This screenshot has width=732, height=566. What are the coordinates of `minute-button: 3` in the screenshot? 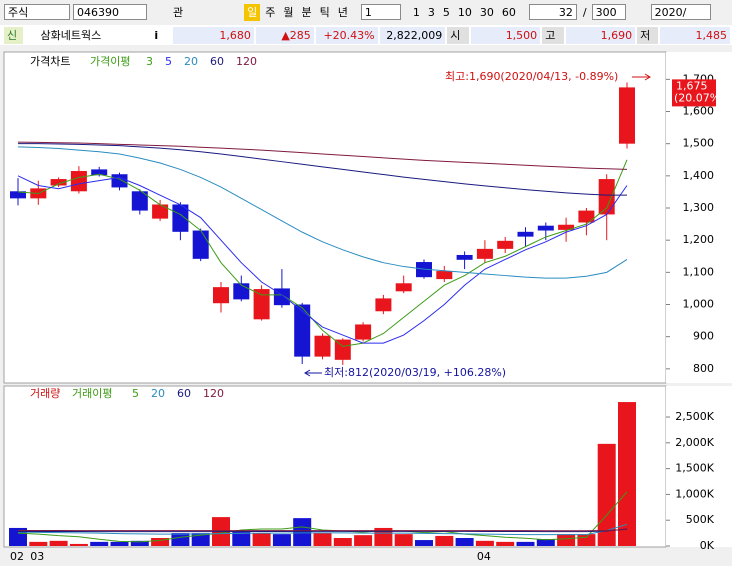 It's located at (431, 12).